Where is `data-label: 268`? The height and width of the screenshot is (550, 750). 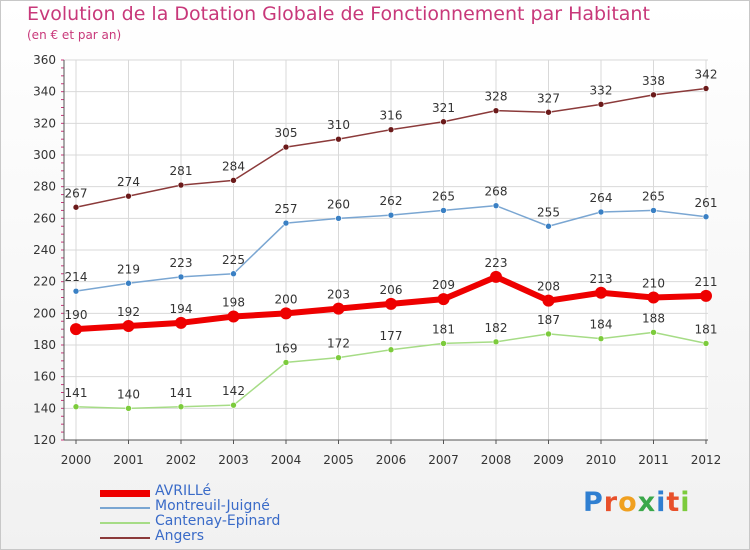 data-label: 268 is located at coordinates (496, 192).